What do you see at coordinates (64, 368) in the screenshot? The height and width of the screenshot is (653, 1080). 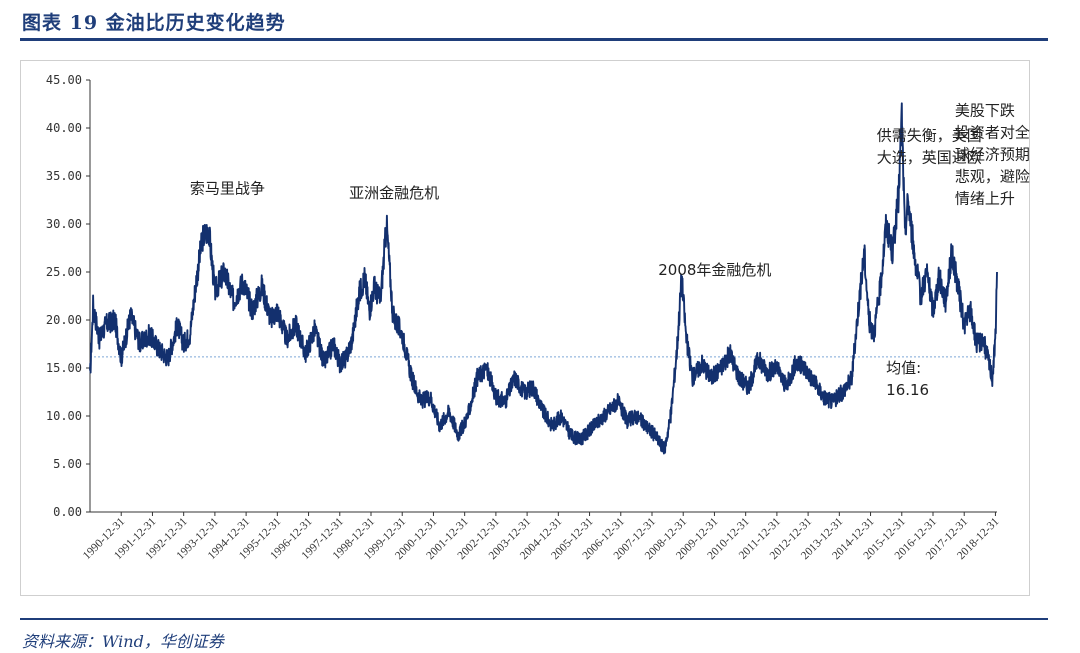 I see `y-tick-label: 15.00` at bounding box center [64, 368].